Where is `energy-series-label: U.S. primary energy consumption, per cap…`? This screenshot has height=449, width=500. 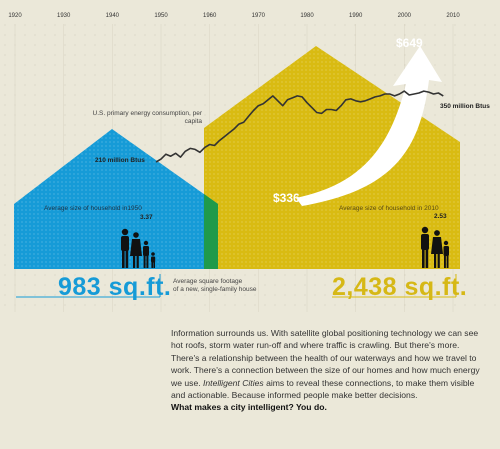
energy-series-label: U.S. primary energy consumption, per cap… is located at coordinates (147, 117).